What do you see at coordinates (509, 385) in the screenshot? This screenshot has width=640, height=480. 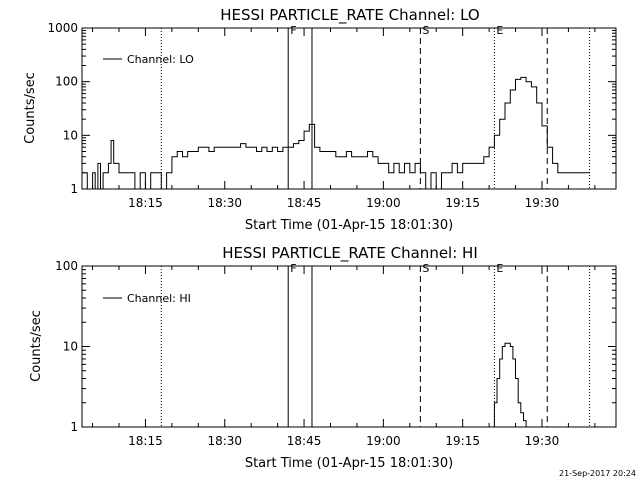 I see `series-line-hi` at bounding box center [509, 385].